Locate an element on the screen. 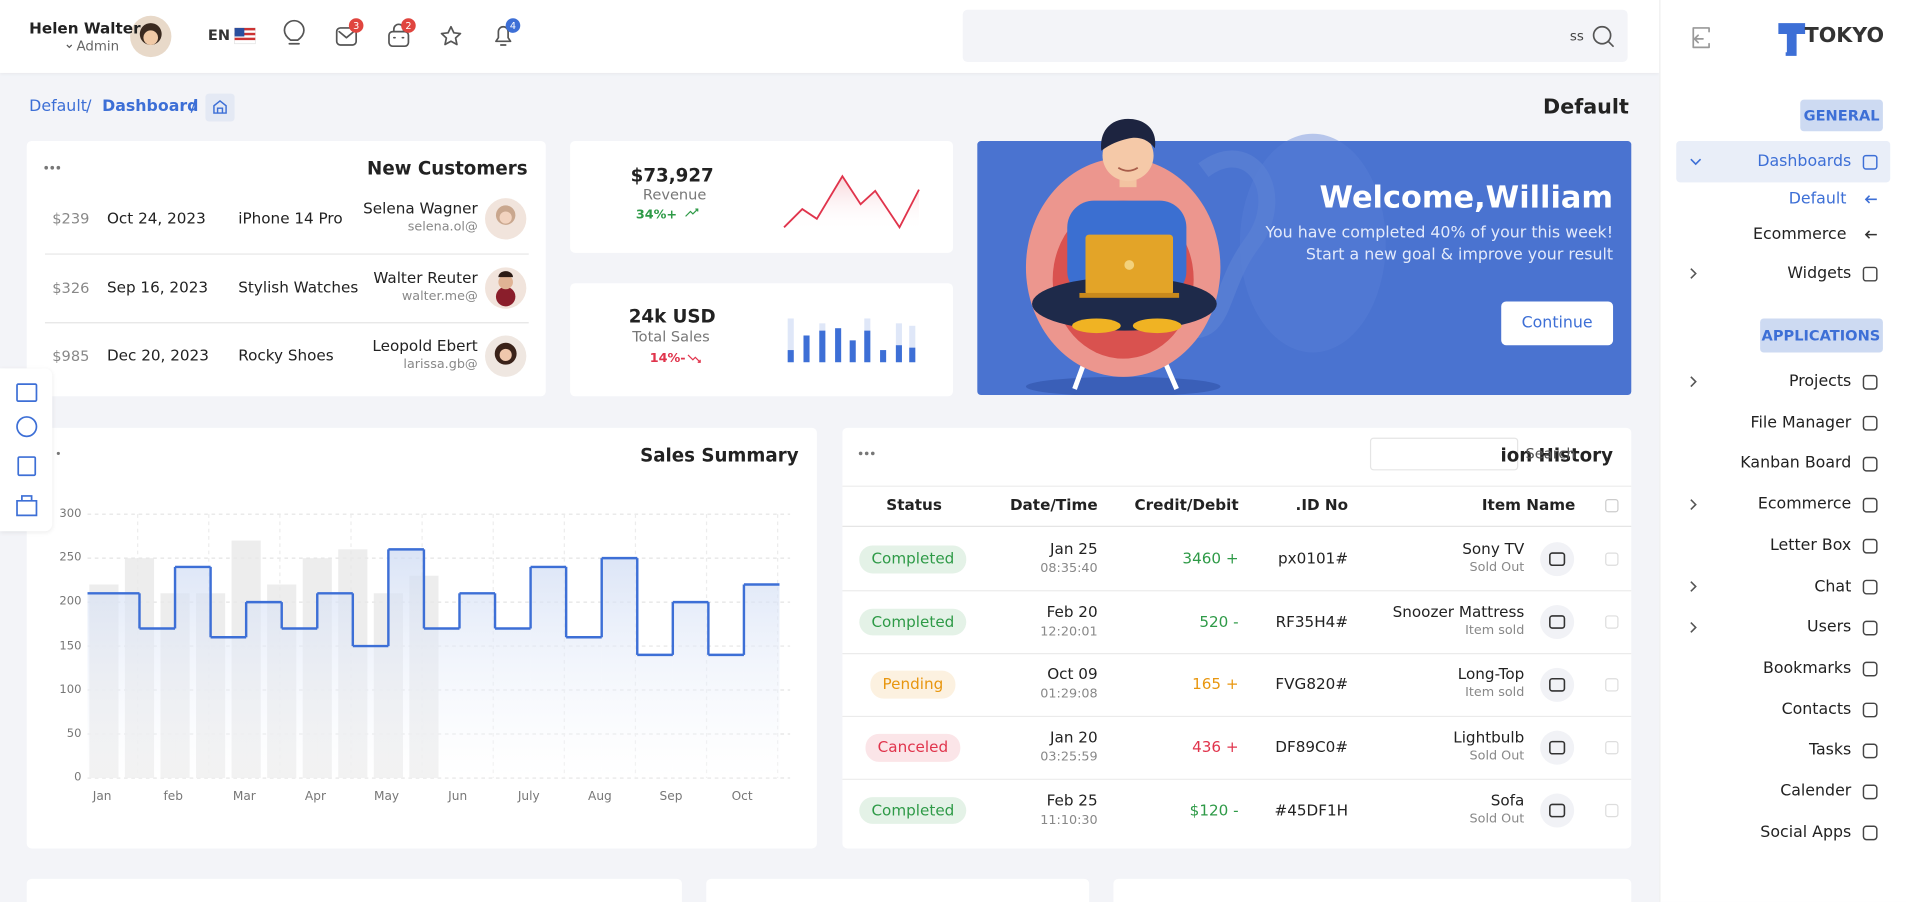 The height and width of the screenshot is (902, 1906). section-title: APPLICATIONS is located at coordinates (1821, 335).